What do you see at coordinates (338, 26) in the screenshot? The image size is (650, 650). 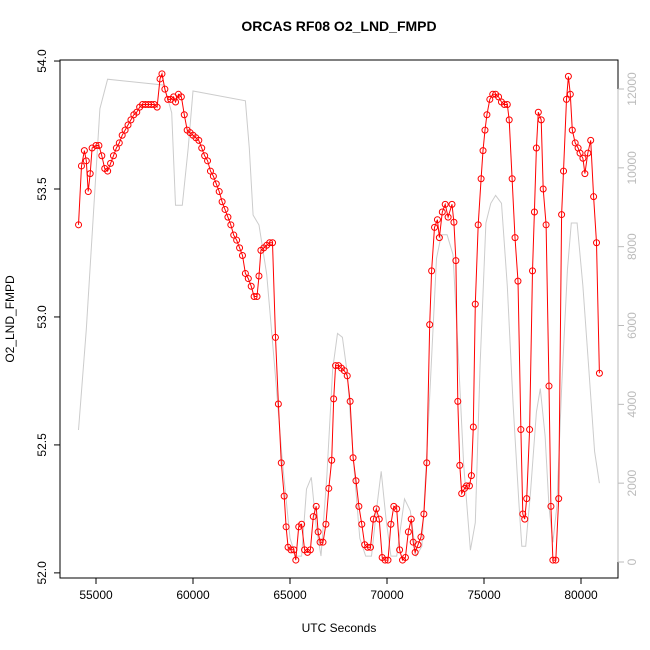 I see `chart-title: ORCAS RF08 O2_LND_FMPD` at bounding box center [338, 26].